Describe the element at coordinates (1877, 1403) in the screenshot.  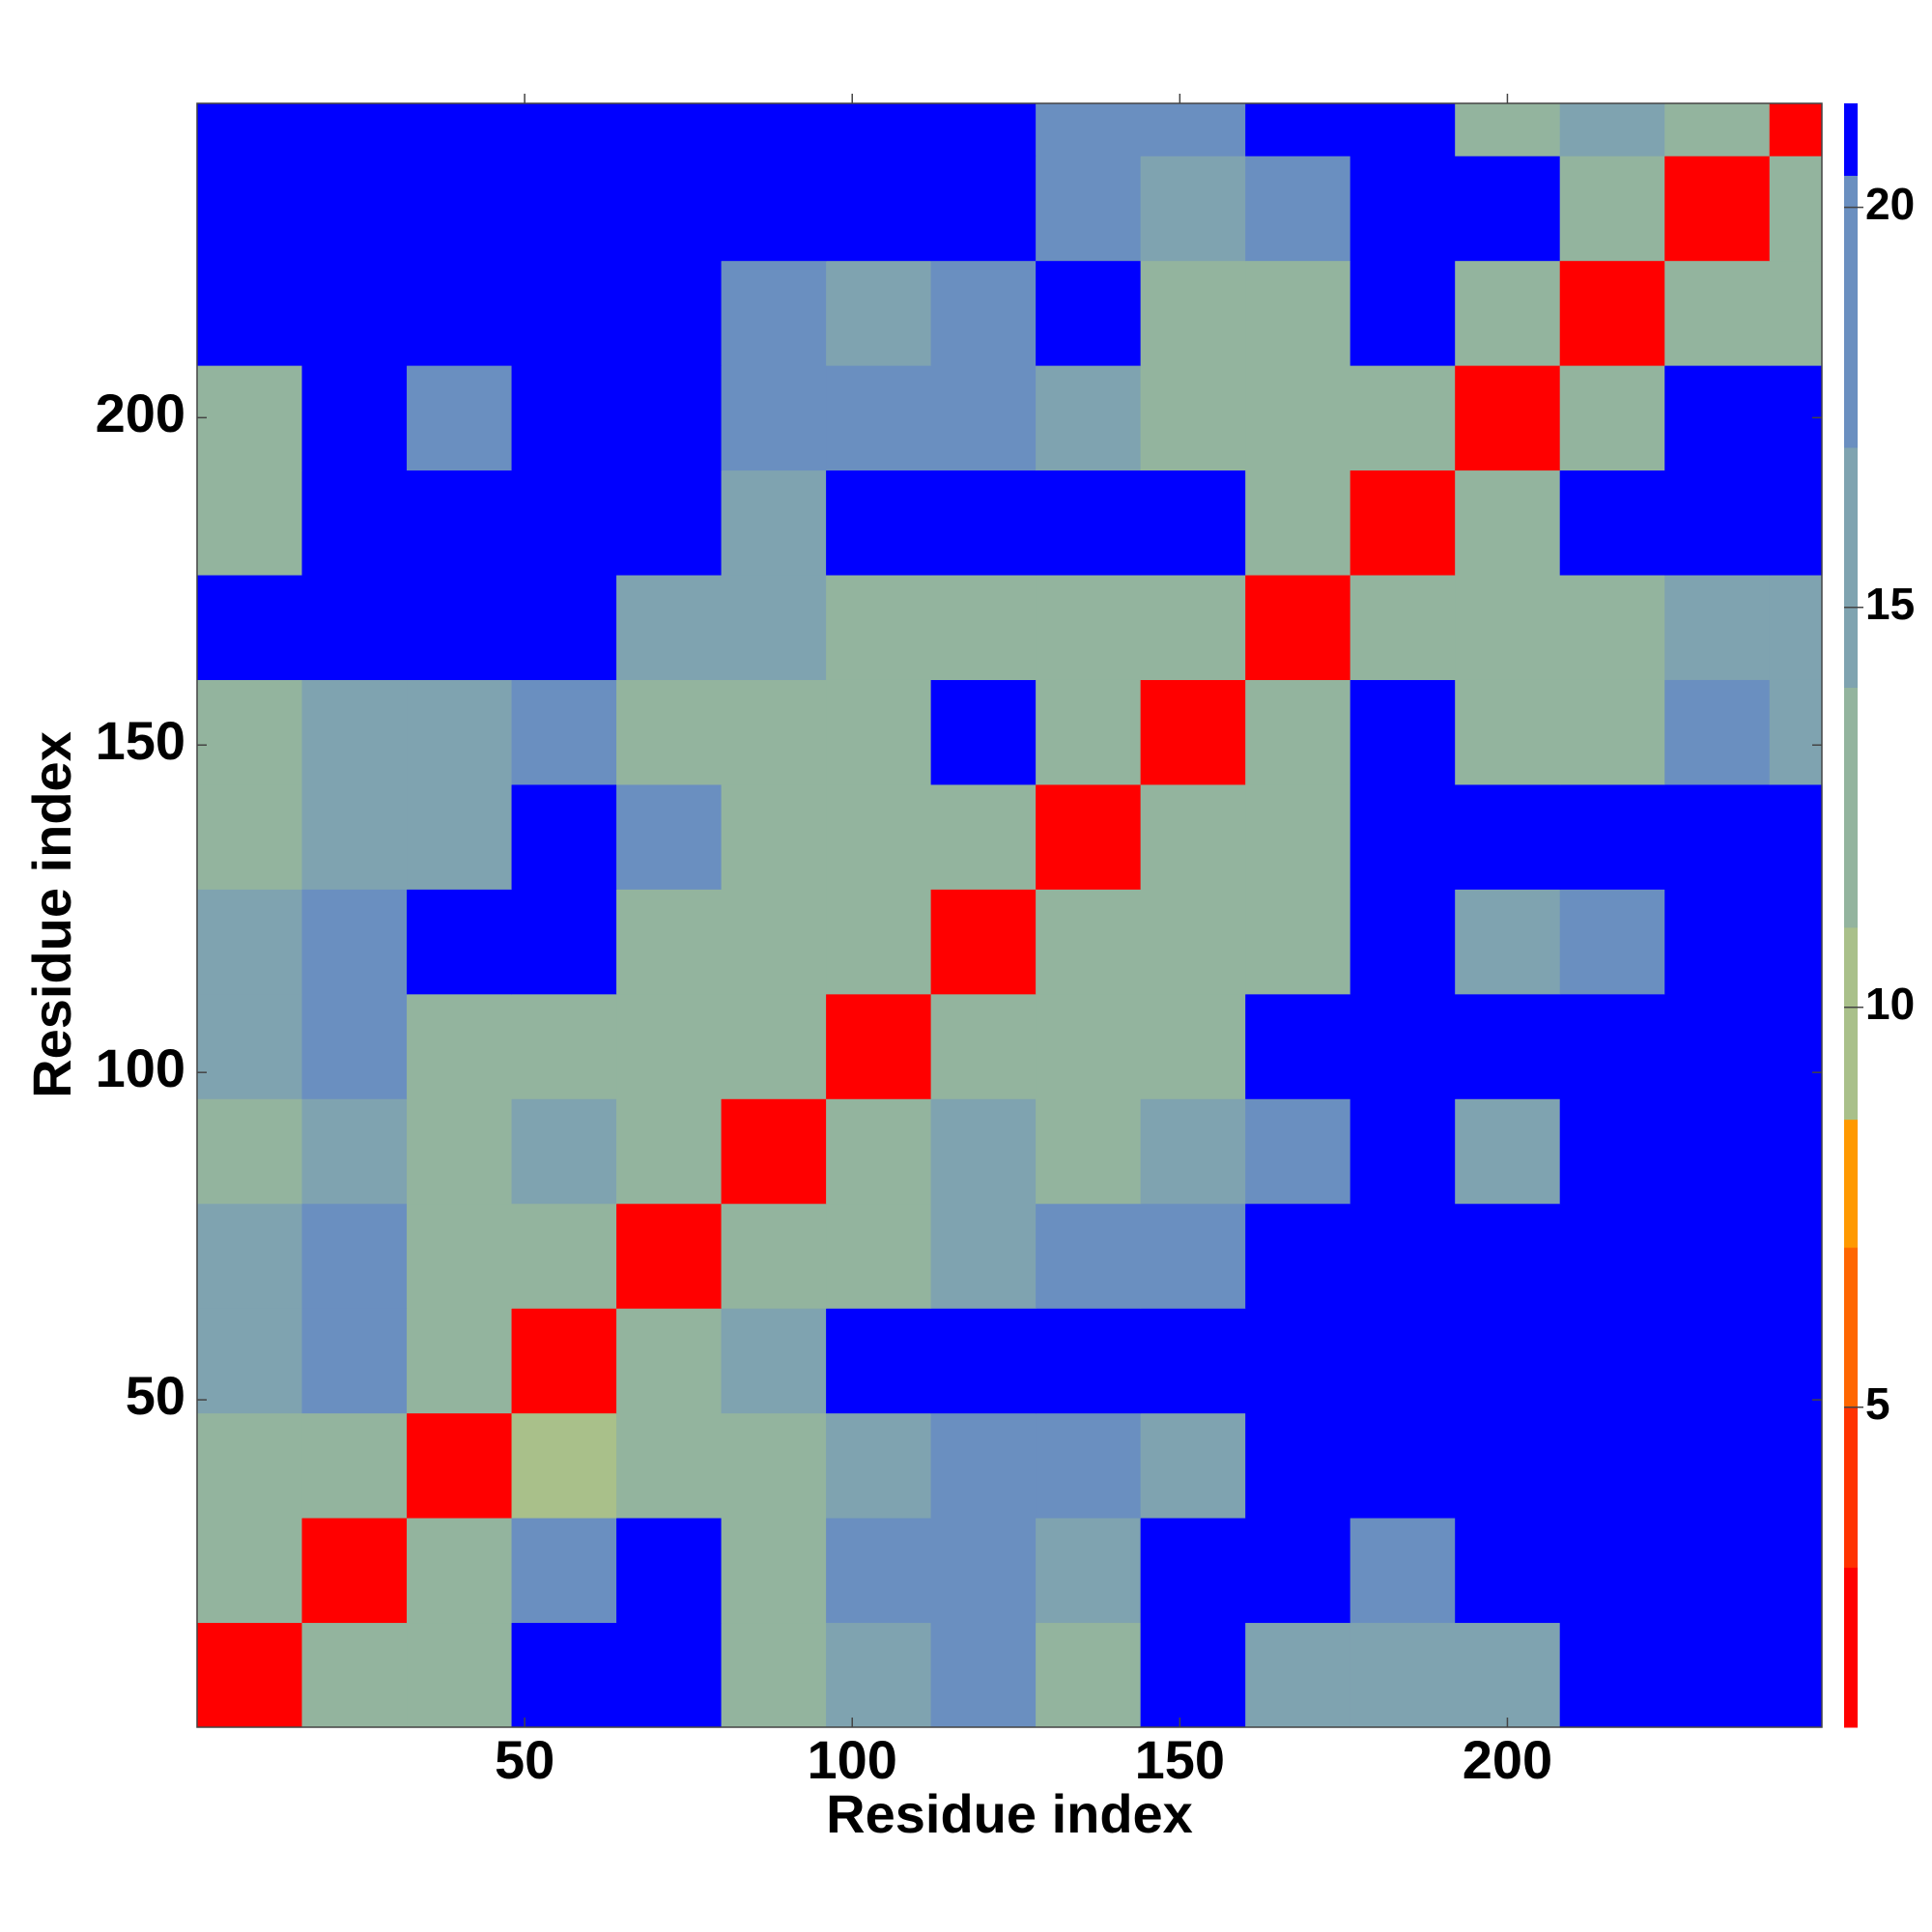
I see `colorbar-tick-label: 5` at that location.